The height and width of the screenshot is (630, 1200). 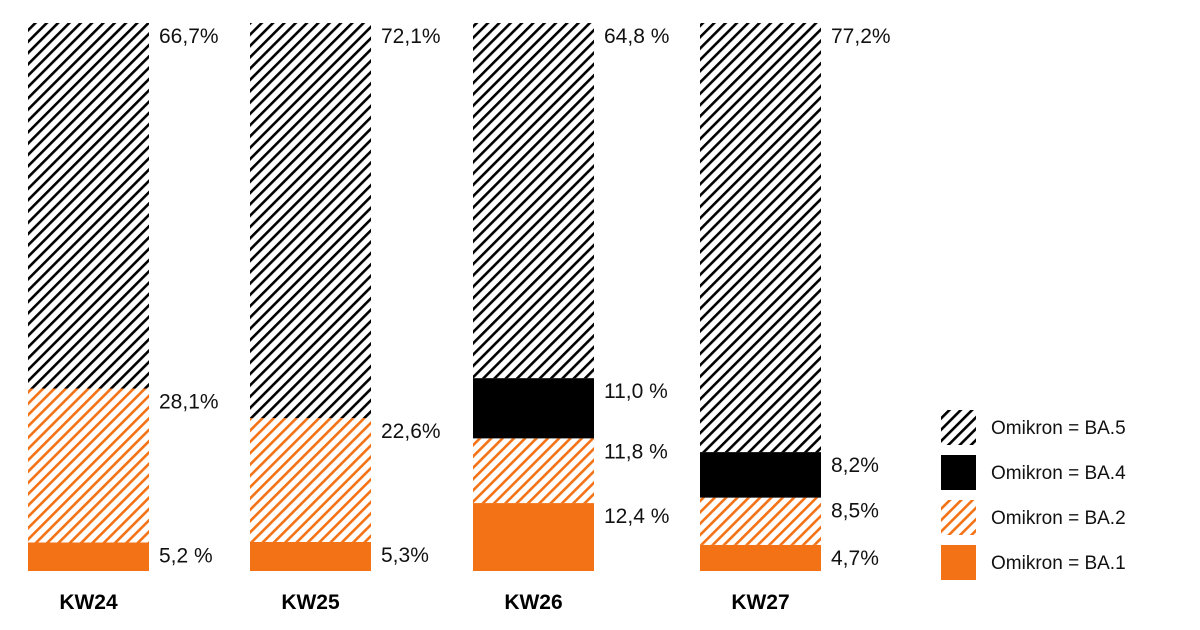 What do you see at coordinates (636, 36) in the screenshot?
I see `value-label-ba5-kw26: 64,8 %` at bounding box center [636, 36].